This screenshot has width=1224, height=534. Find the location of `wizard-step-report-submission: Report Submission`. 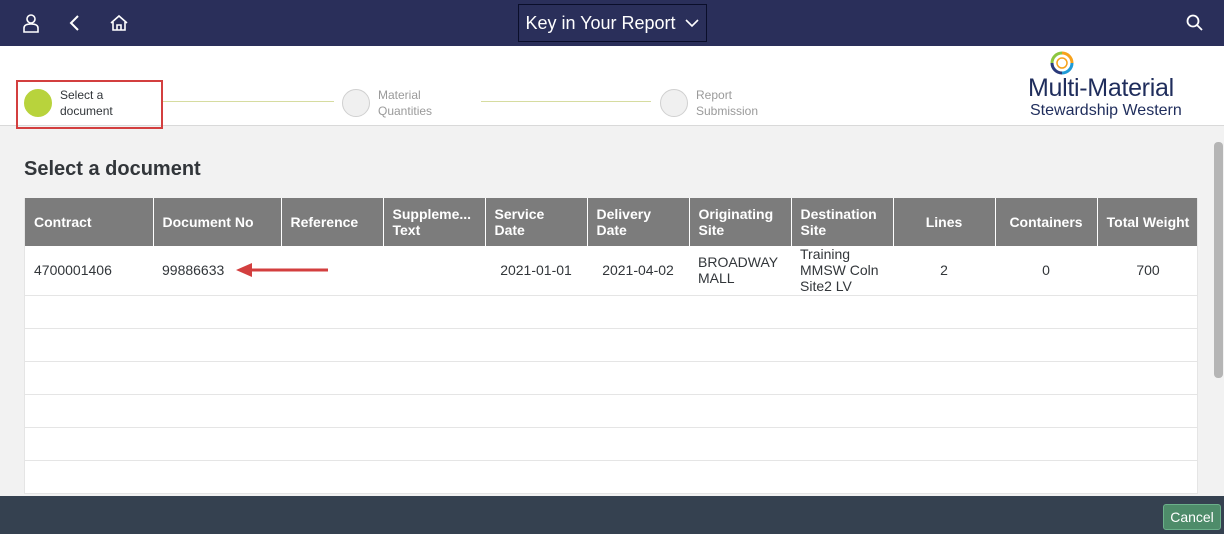

wizard-step-report-submission: Report Submission is located at coordinates (718, 103).